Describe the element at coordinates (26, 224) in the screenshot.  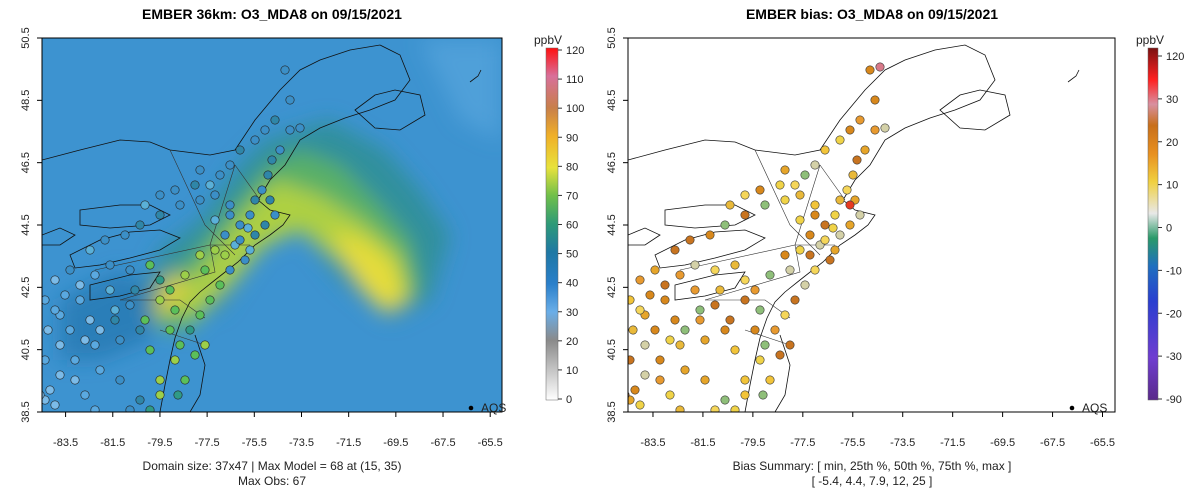
I see `y-tick-label: 44.5` at that location.